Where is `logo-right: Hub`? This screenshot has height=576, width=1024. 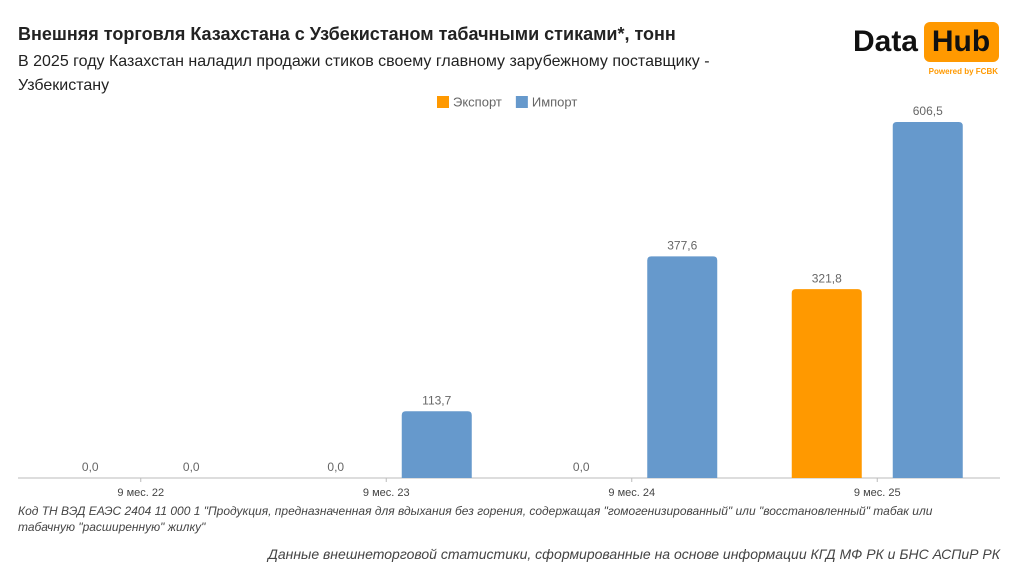 logo-right: Hub is located at coordinates (961, 41).